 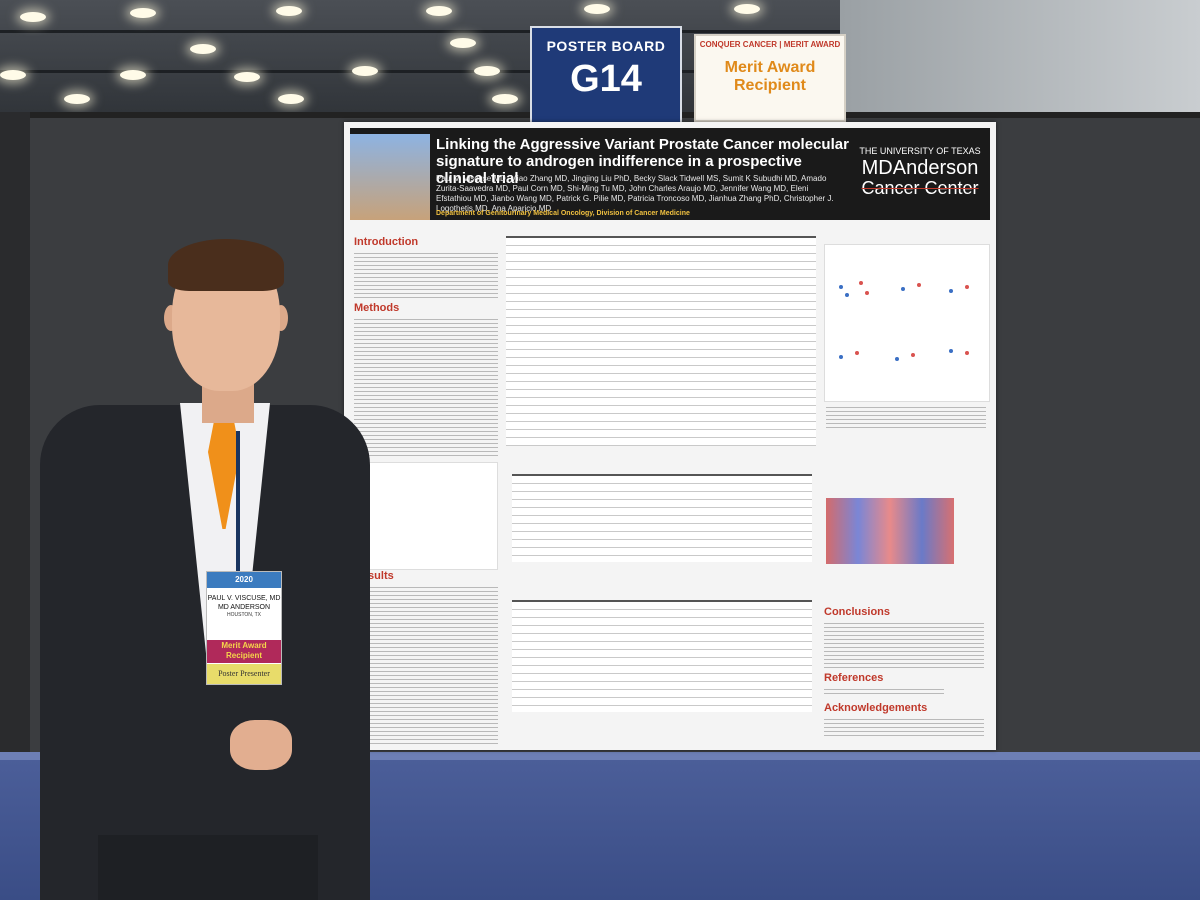 What do you see at coordinates (906, 416) in the screenshot?
I see `figure-caption` at bounding box center [906, 416].